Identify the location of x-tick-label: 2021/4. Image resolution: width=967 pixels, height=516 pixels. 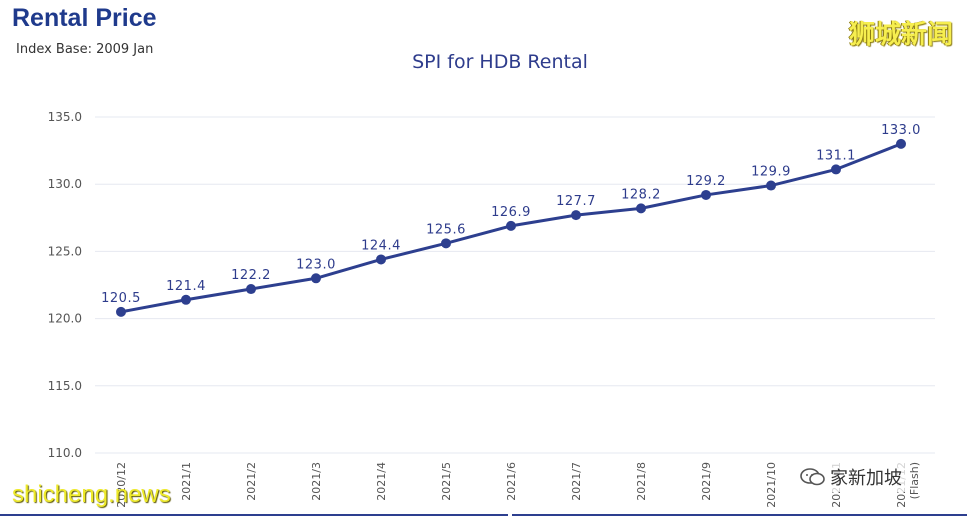
(381, 481).